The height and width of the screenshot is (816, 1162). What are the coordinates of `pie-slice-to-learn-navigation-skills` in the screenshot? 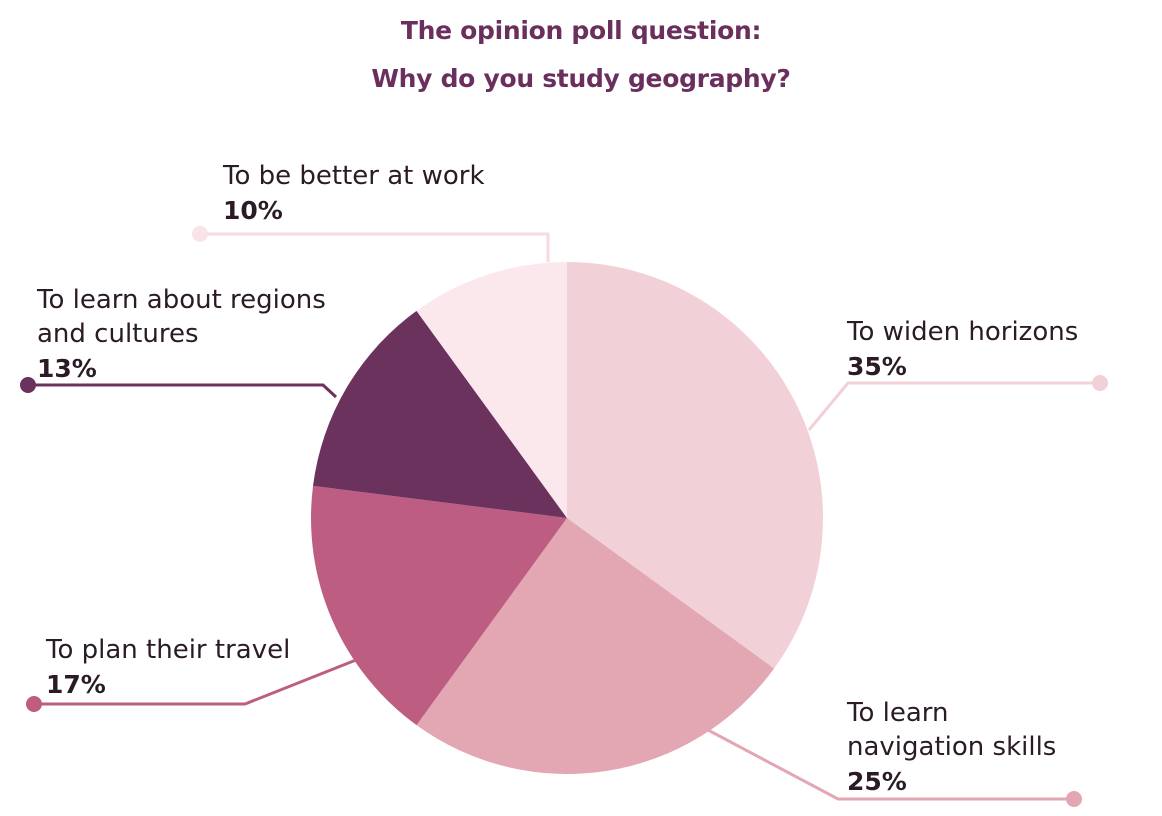 It's located at (595, 646).